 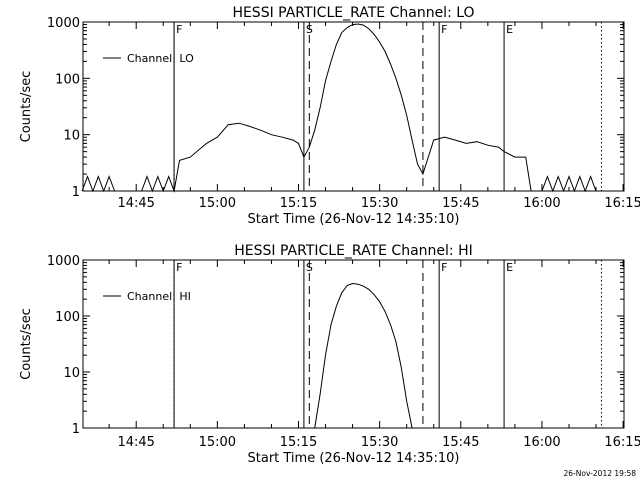 What do you see at coordinates (353, 251) in the screenshot?
I see `chart-title: HESSI PARTICLE_RATE Channel: HI` at bounding box center [353, 251].